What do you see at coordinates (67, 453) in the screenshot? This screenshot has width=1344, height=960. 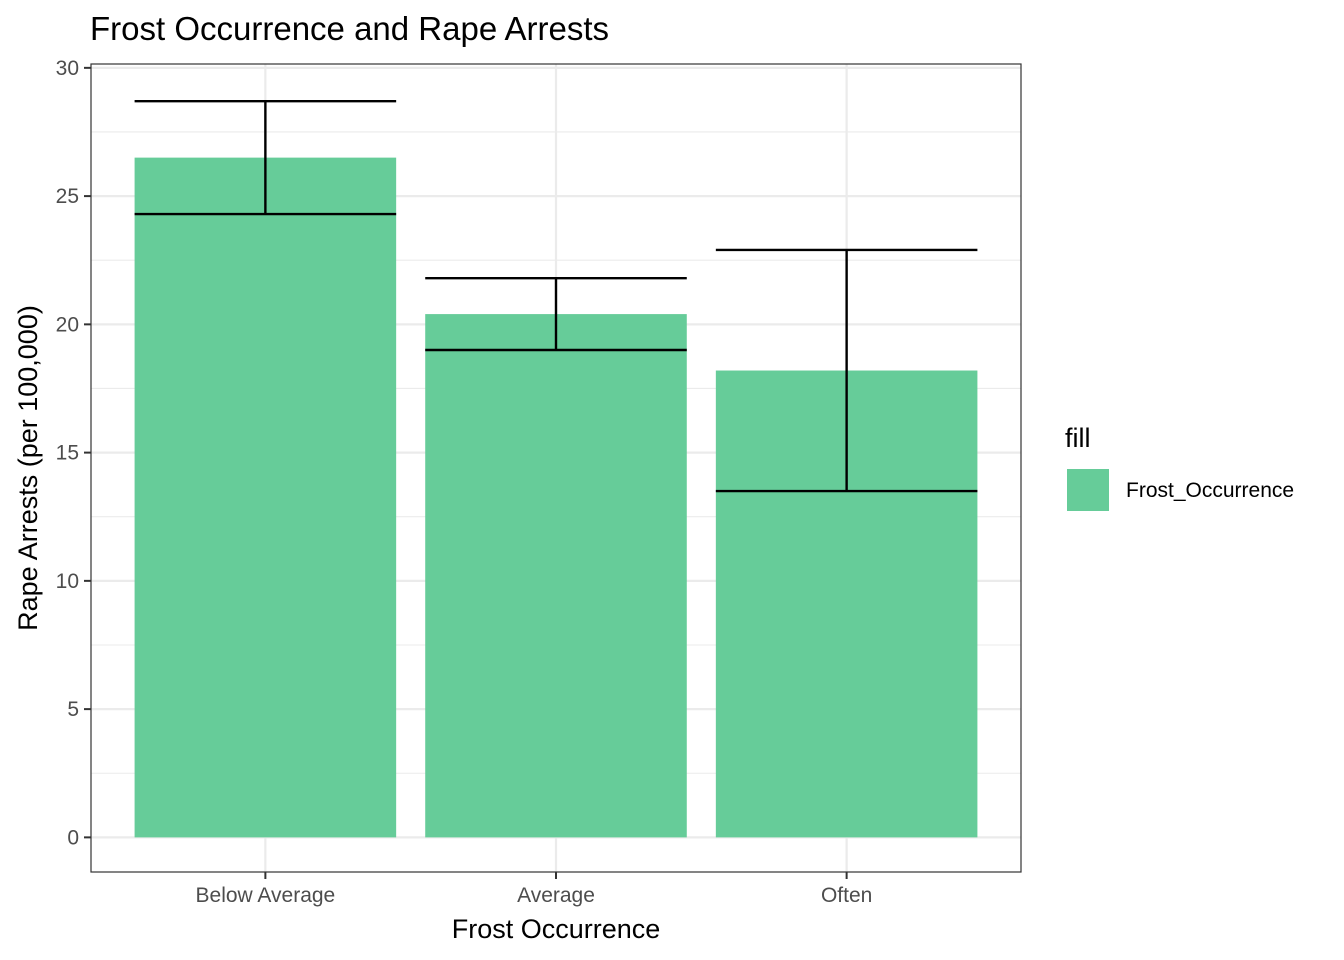 I see `y-tick-label: 15` at bounding box center [67, 453].